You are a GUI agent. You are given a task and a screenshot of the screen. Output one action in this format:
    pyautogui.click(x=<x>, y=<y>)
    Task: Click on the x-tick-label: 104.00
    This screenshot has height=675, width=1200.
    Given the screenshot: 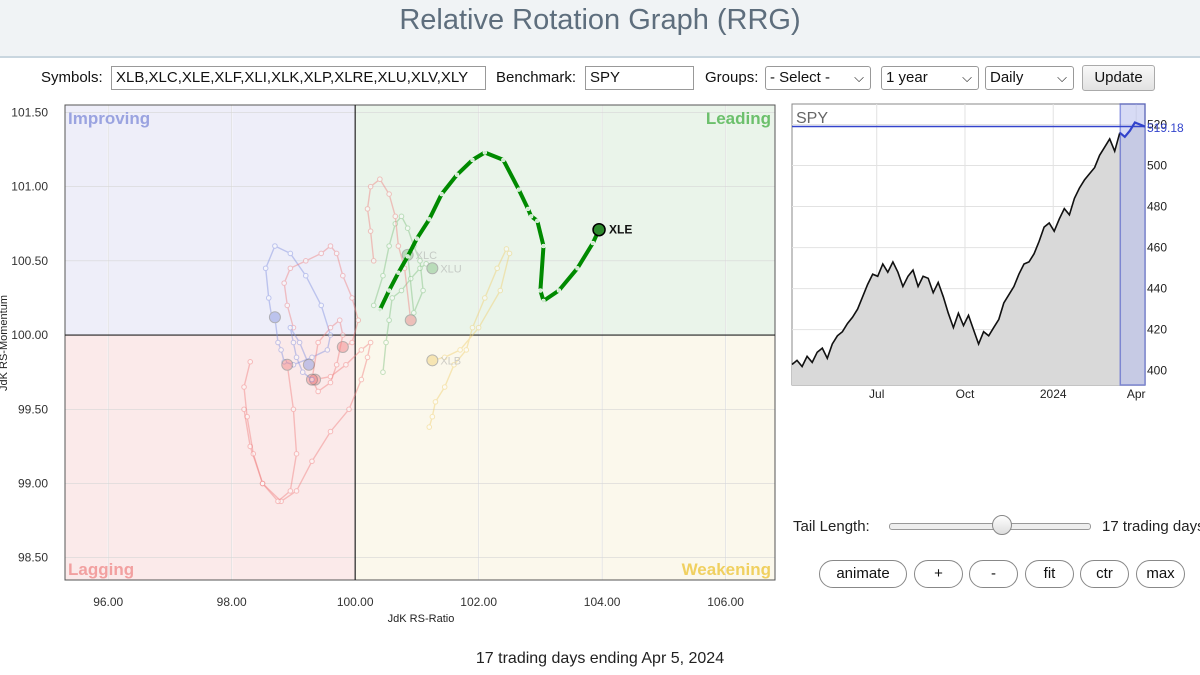 What is the action you would take?
    pyautogui.click(x=602, y=602)
    